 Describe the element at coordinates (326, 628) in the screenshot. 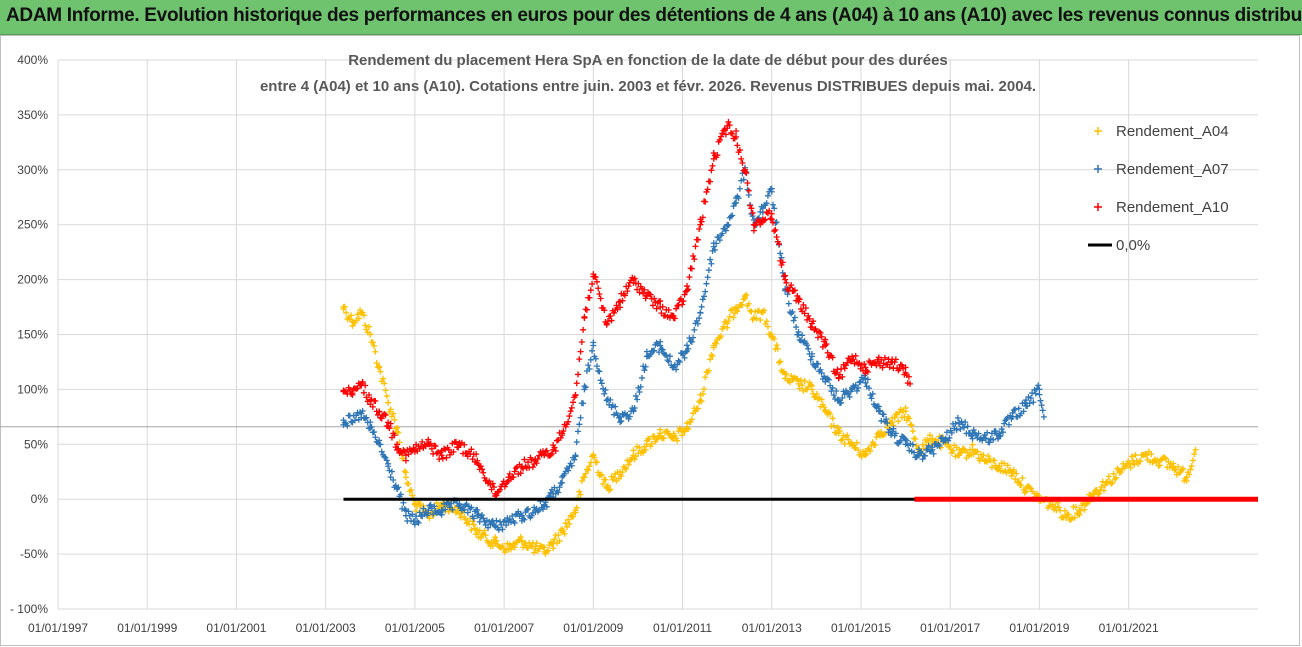

I see `x-tick-label: 01/01/2003` at that location.